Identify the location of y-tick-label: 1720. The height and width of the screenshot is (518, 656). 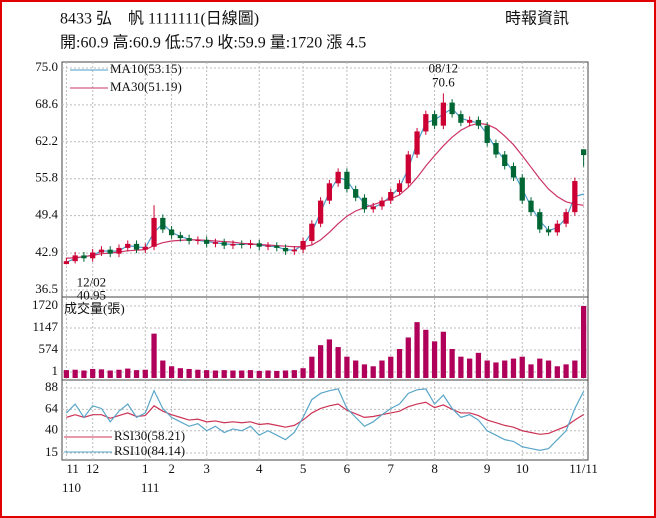
(45, 304).